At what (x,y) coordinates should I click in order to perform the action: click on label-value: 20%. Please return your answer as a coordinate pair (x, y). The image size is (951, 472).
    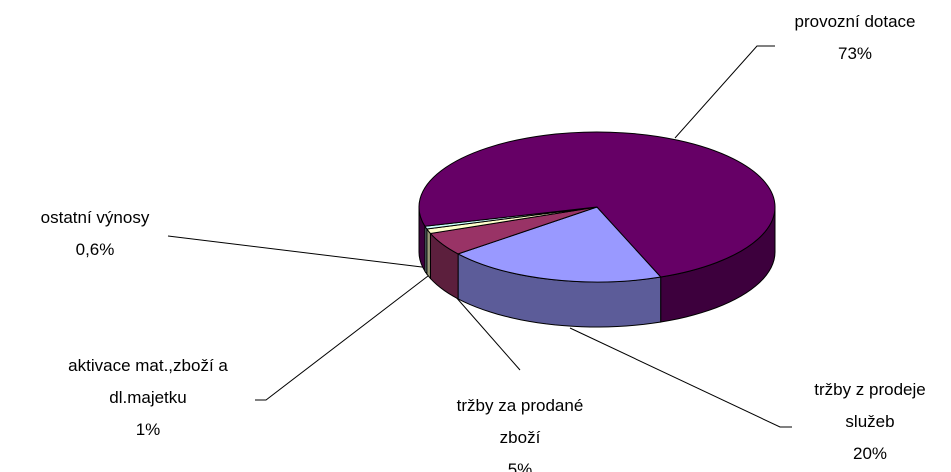
    Looking at the image, I should click on (870, 453).